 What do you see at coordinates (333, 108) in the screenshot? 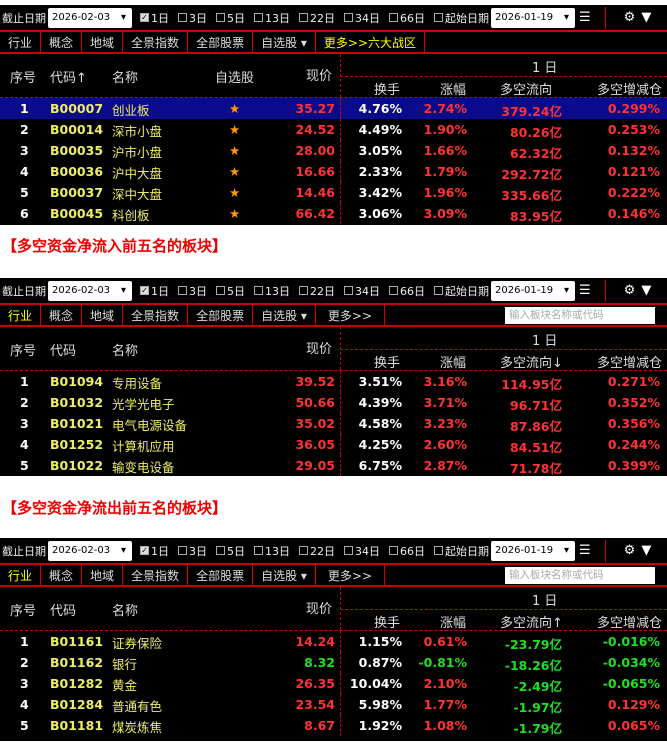
I see `table-row: 1 B00007 创业板 ★ 35.27 4.76% 2.74% 379.24亿 0.299%` at bounding box center [333, 108].